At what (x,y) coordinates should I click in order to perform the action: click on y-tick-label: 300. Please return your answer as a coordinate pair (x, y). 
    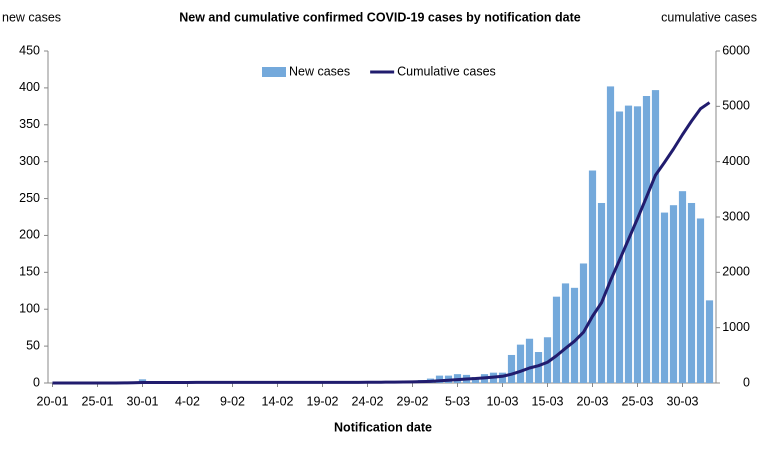
    Looking at the image, I should click on (29, 161).